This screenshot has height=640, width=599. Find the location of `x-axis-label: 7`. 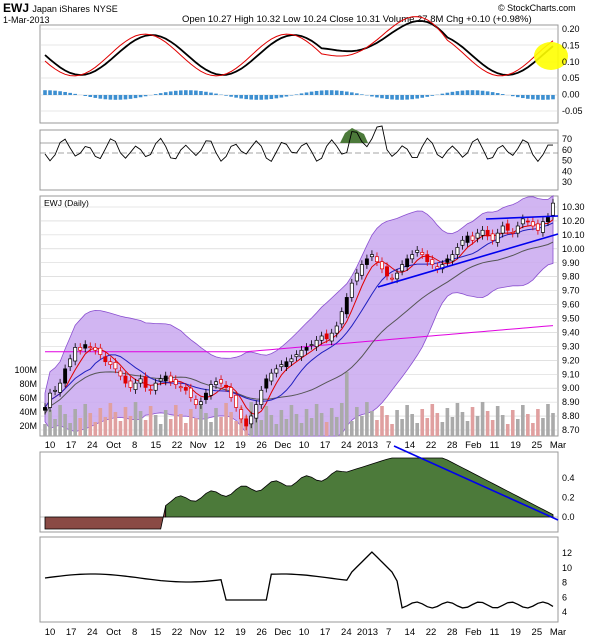

x-axis-label: 7 is located at coordinates (388, 445).